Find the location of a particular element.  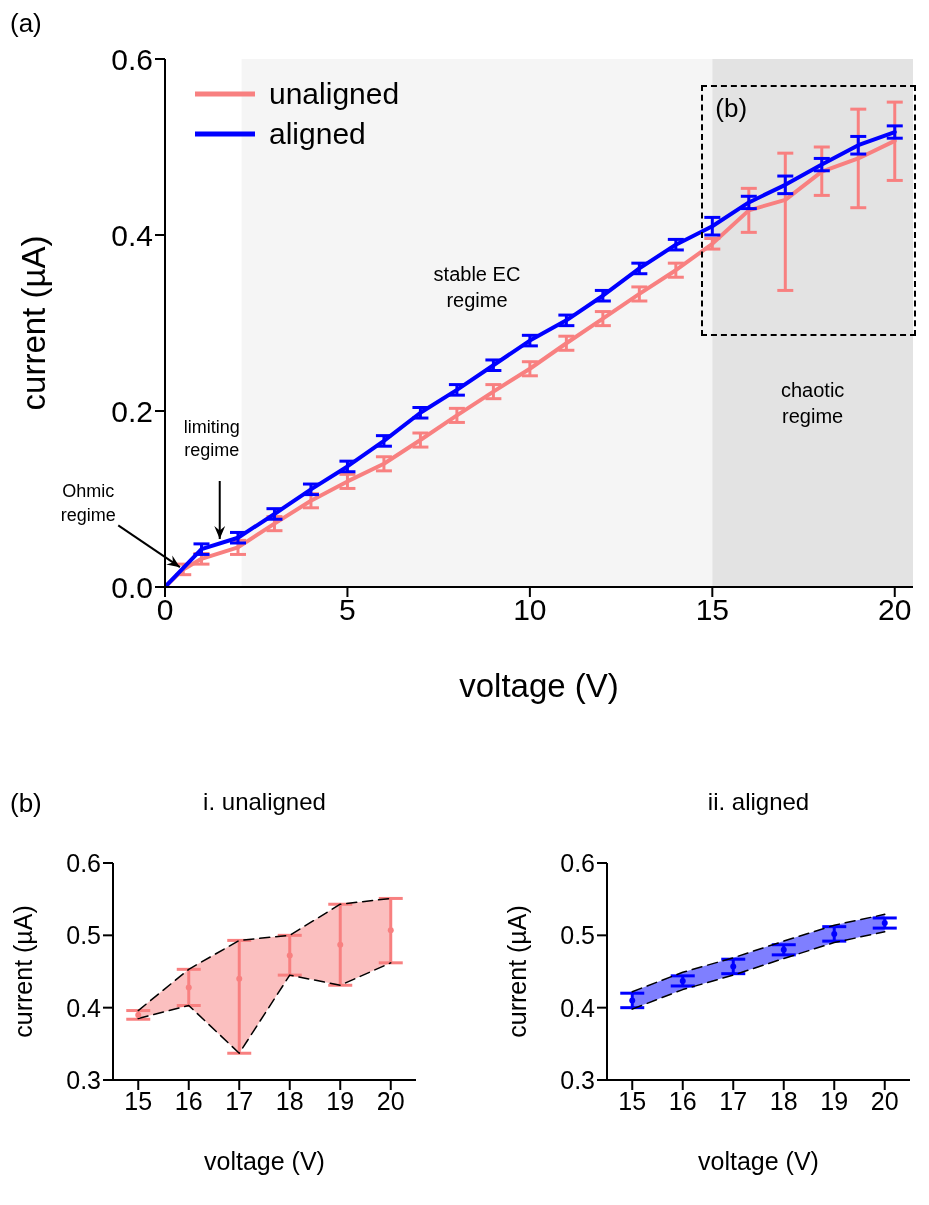

annotation: Ohmic regime is located at coordinates (88, 503).